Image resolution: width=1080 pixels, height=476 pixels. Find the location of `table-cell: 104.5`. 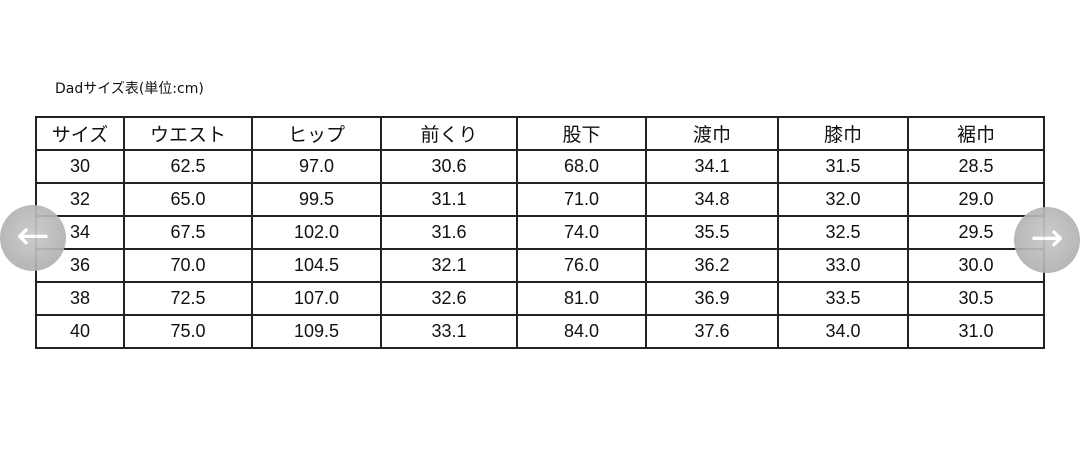

table-cell: 104.5 is located at coordinates (316, 265).